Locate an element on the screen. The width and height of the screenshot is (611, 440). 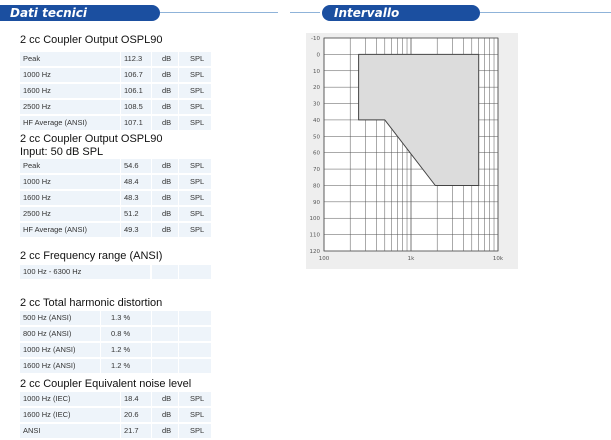
y-tick-label: -10 is located at coordinates (315, 39).